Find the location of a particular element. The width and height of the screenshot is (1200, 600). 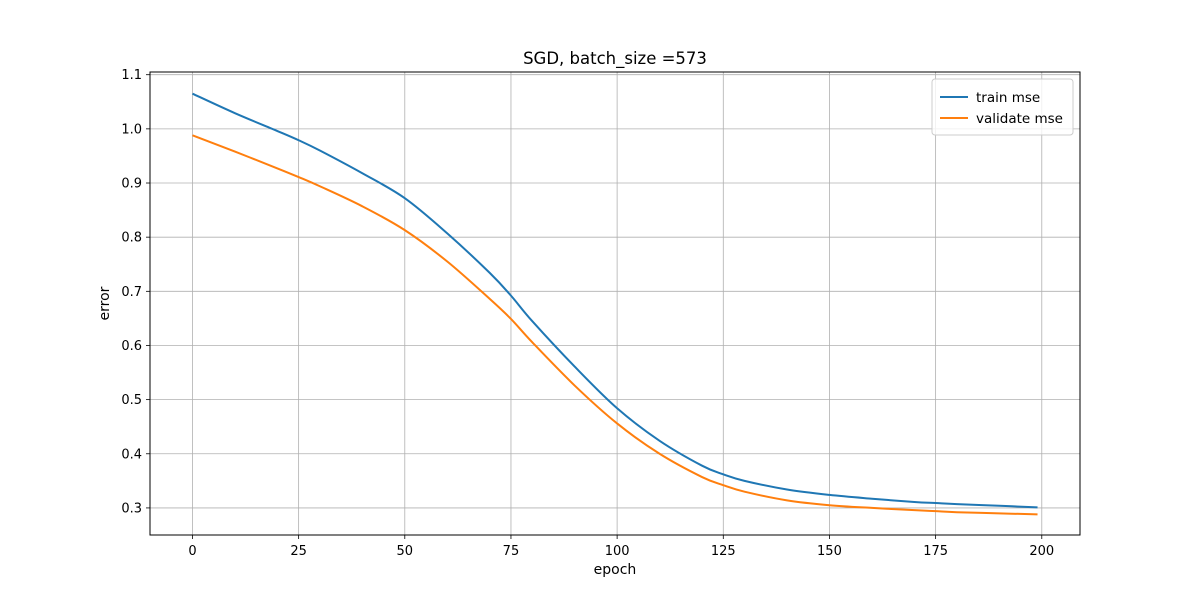

y-tick-label: 0.5 is located at coordinates (131, 400).